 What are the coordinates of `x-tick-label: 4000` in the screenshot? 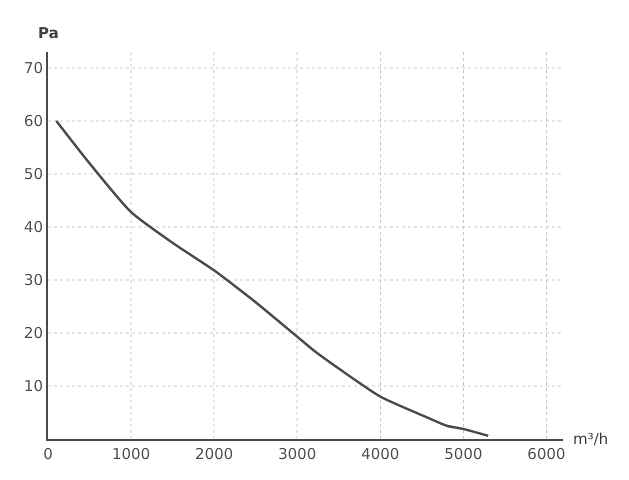 It's located at (380, 454).